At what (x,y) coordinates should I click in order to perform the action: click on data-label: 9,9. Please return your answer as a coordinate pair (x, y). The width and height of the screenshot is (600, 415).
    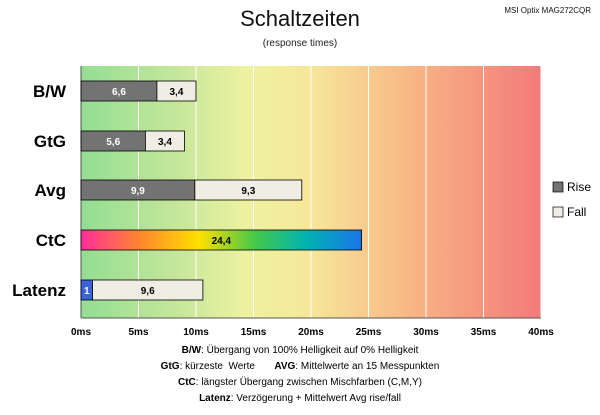
    Looking at the image, I should click on (138, 191).